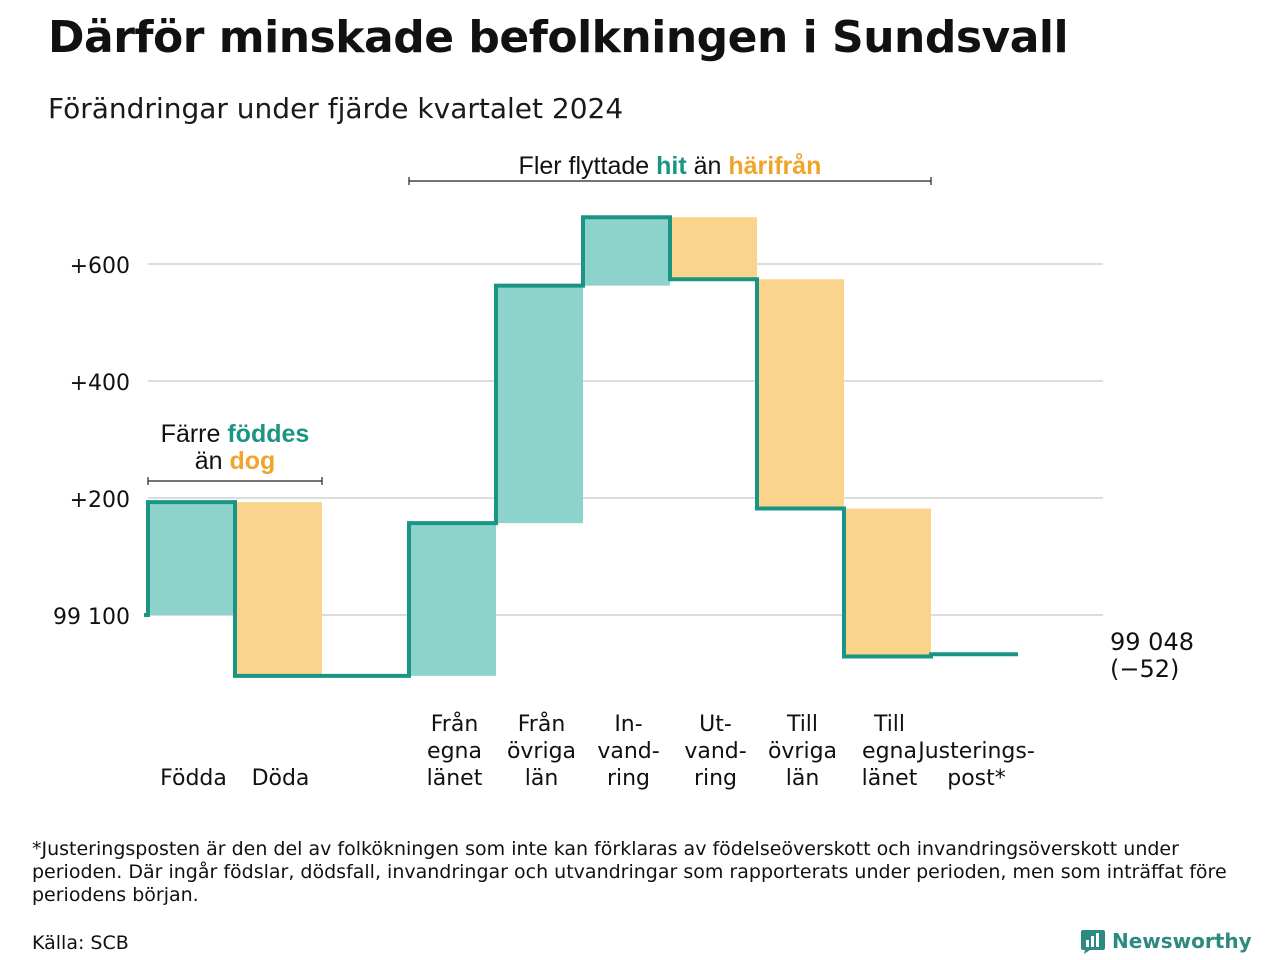 This screenshot has height=960, width=1280. Describe the element at coordinates (628, 751) in the screenshot. I see `category-label-5-1: vand-` at that location.